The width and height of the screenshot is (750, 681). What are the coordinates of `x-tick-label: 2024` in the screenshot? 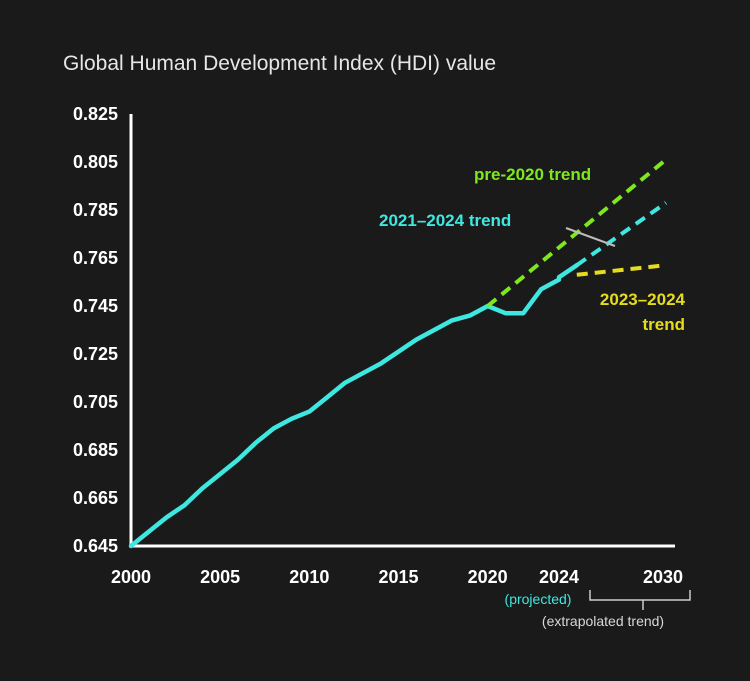 It's located at (559, 577).